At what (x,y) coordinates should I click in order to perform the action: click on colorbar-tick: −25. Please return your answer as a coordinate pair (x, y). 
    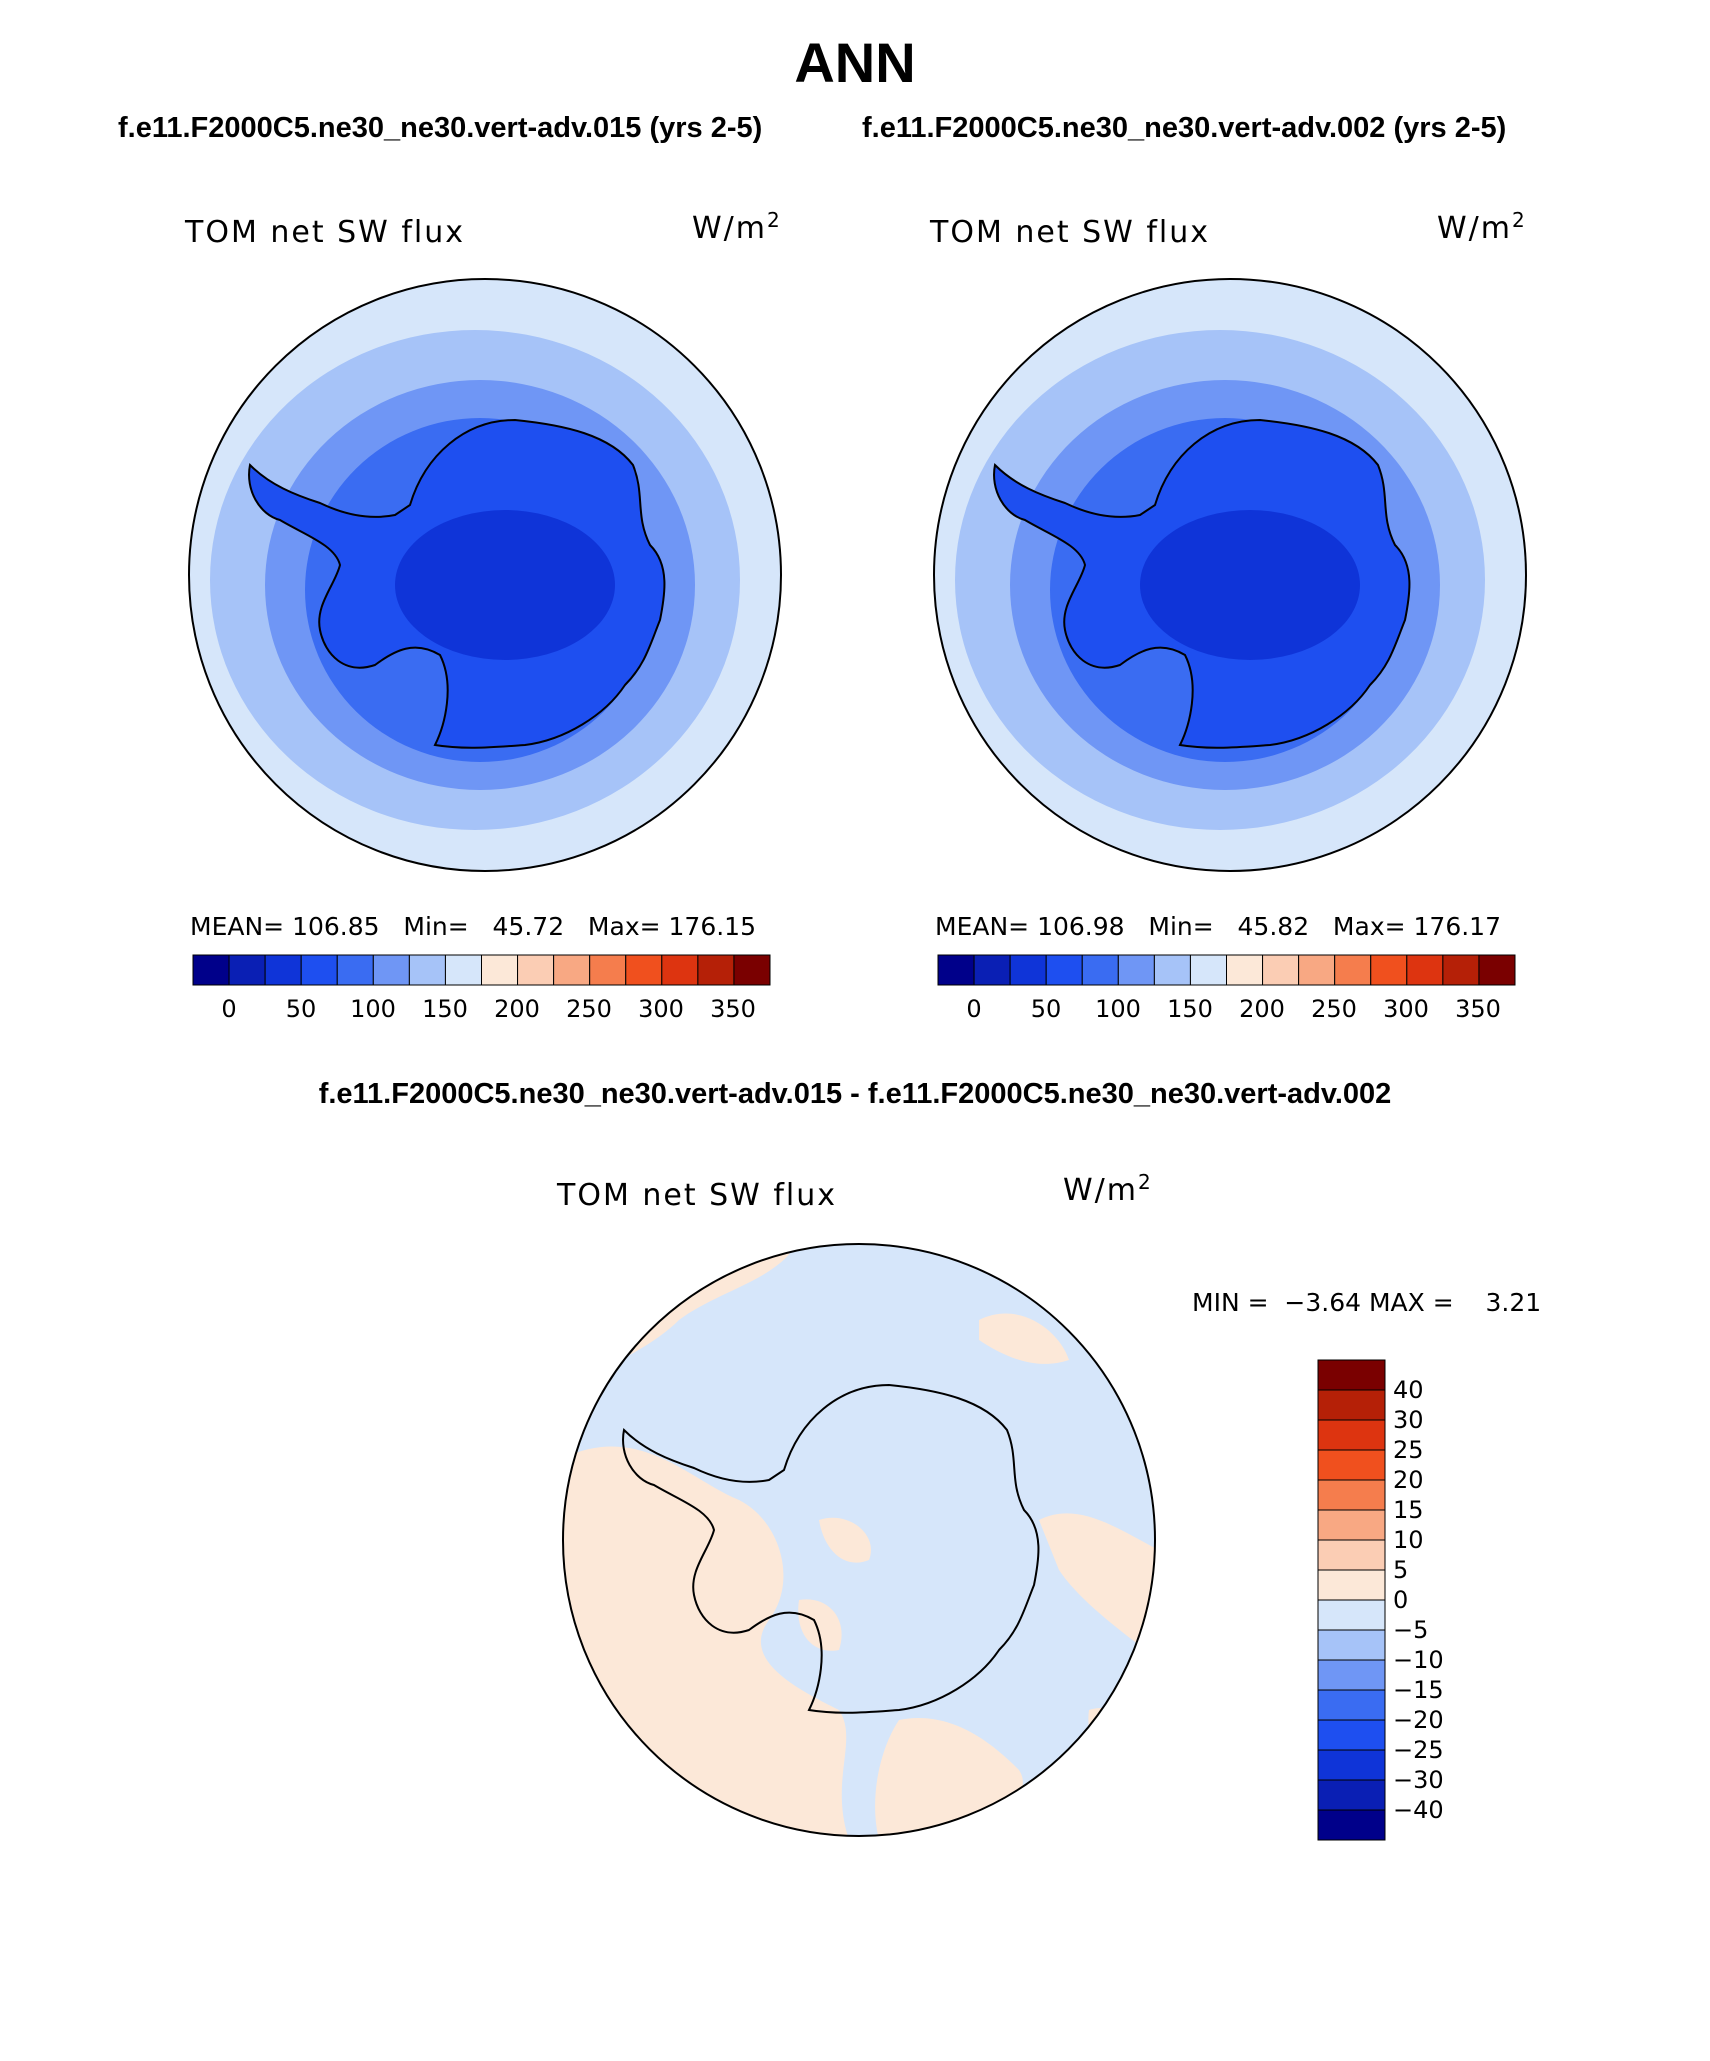
    Looking at the image, I should click on (1418, 1750).